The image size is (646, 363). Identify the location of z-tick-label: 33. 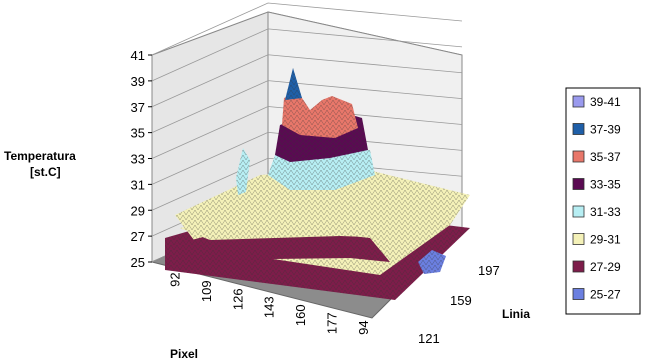
(138, 159).